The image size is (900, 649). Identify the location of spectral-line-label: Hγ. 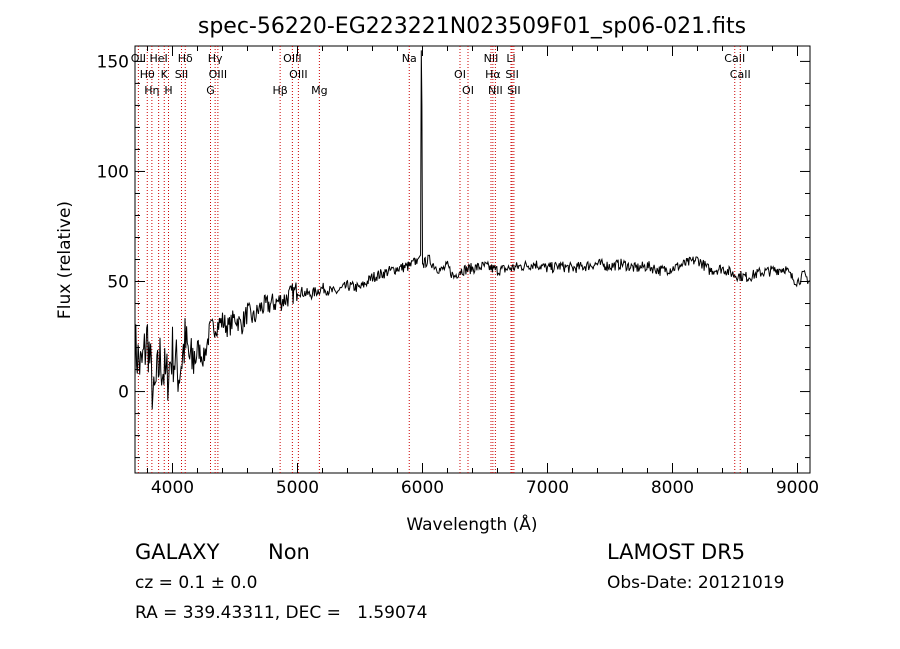
(215, 58).